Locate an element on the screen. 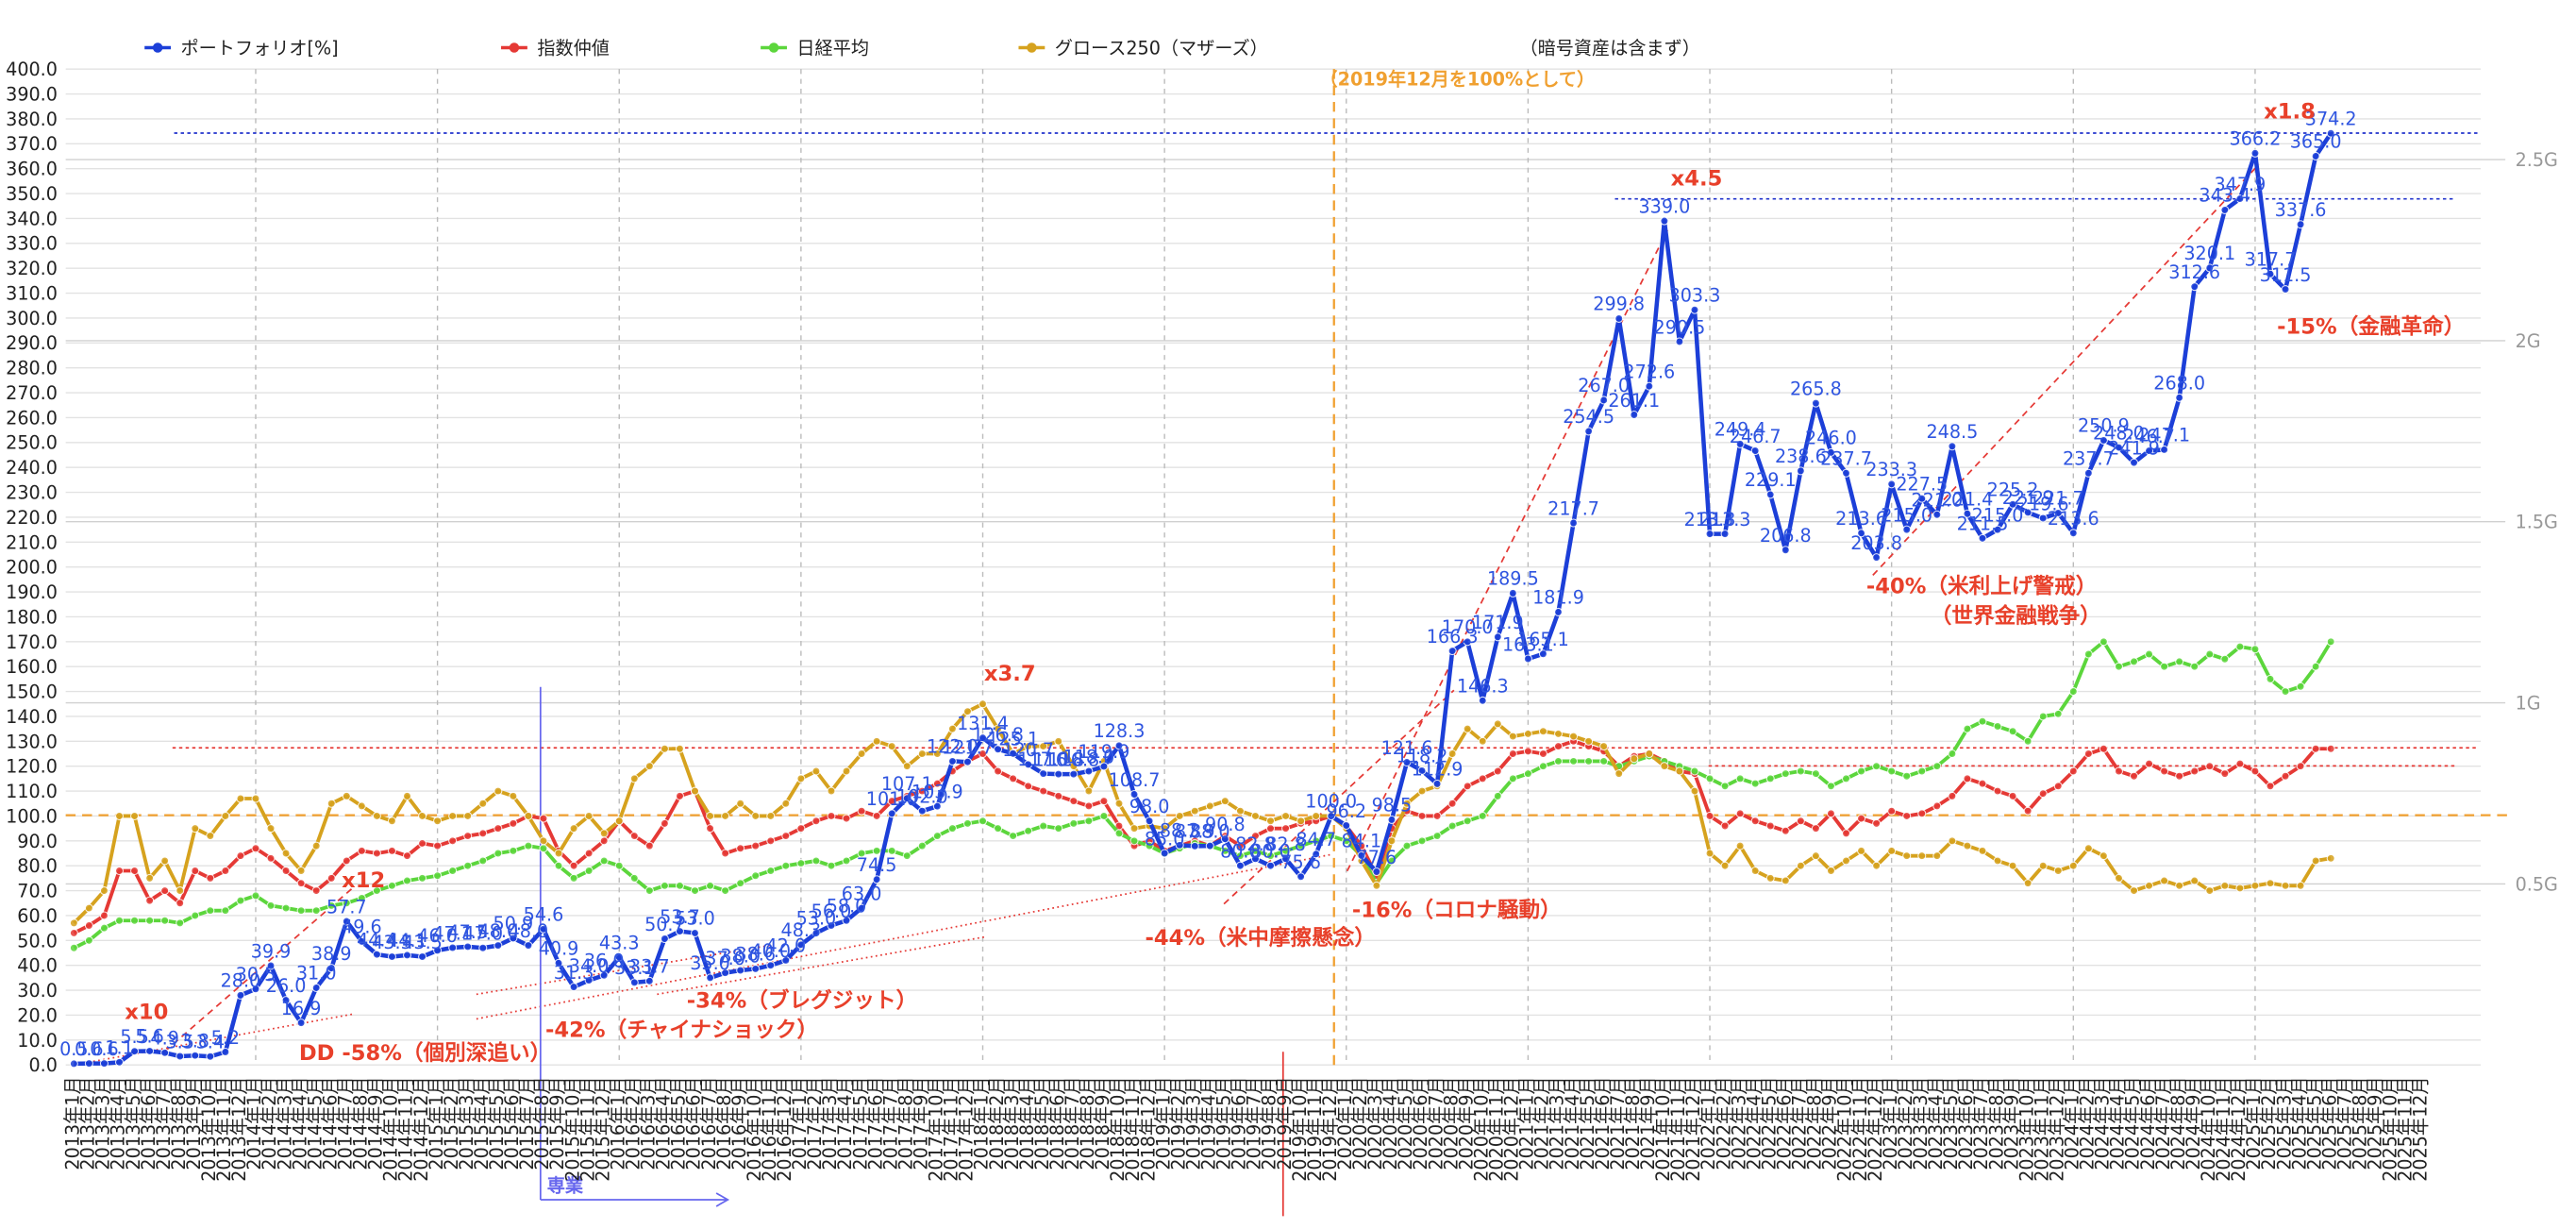 The height and width of the screenshot is (1229, 2576). data-label: 82.8 is located at coordinates (1285, 844).